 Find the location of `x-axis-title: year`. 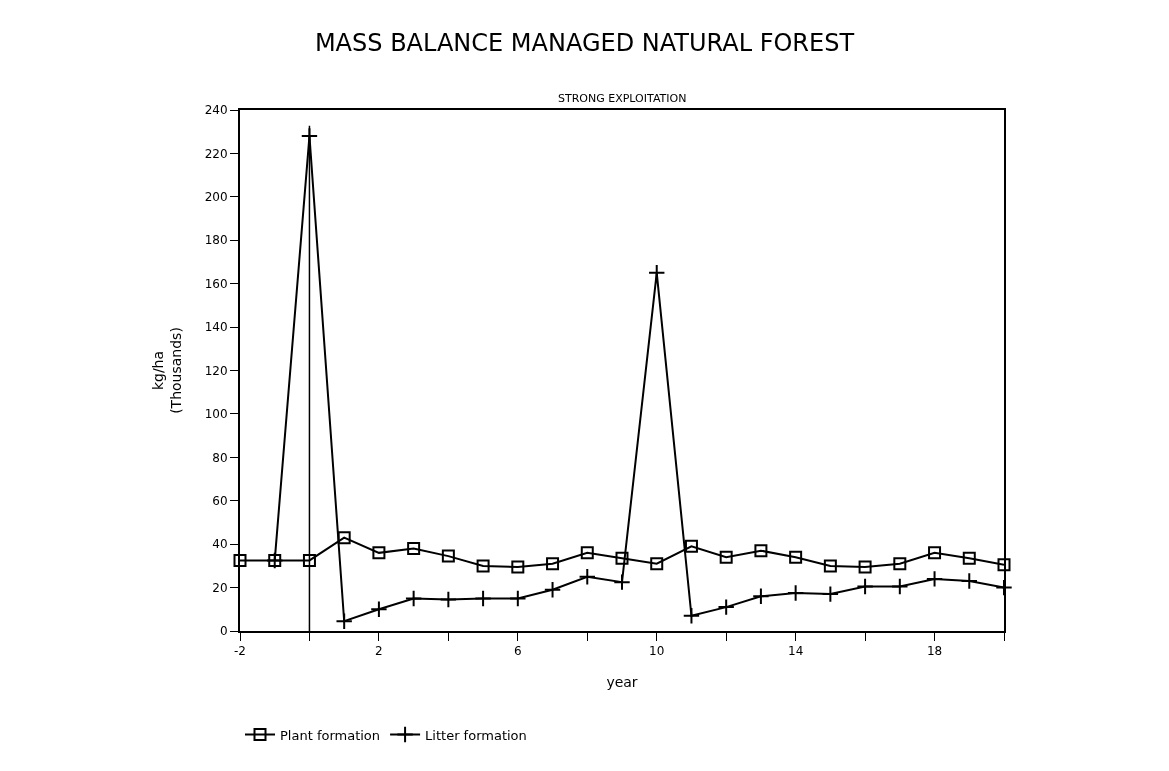

x-axis-title: year is located at coordinates (622, 682).